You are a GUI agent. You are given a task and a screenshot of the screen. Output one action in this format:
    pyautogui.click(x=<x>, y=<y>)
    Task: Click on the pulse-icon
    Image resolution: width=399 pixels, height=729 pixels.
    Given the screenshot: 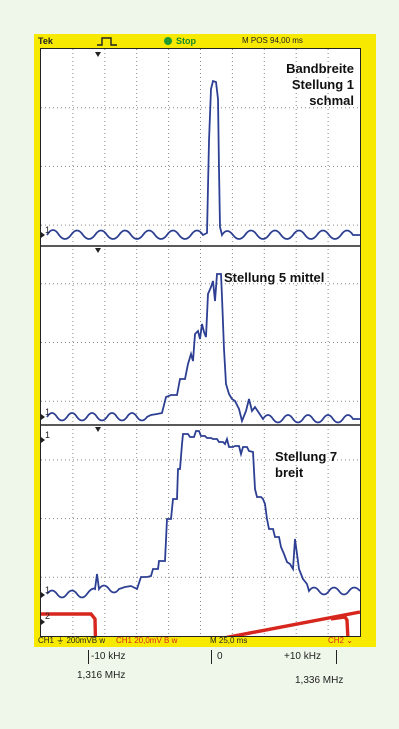 What is the action you would take?
    pyautogui.click(x=107, y=41)
    